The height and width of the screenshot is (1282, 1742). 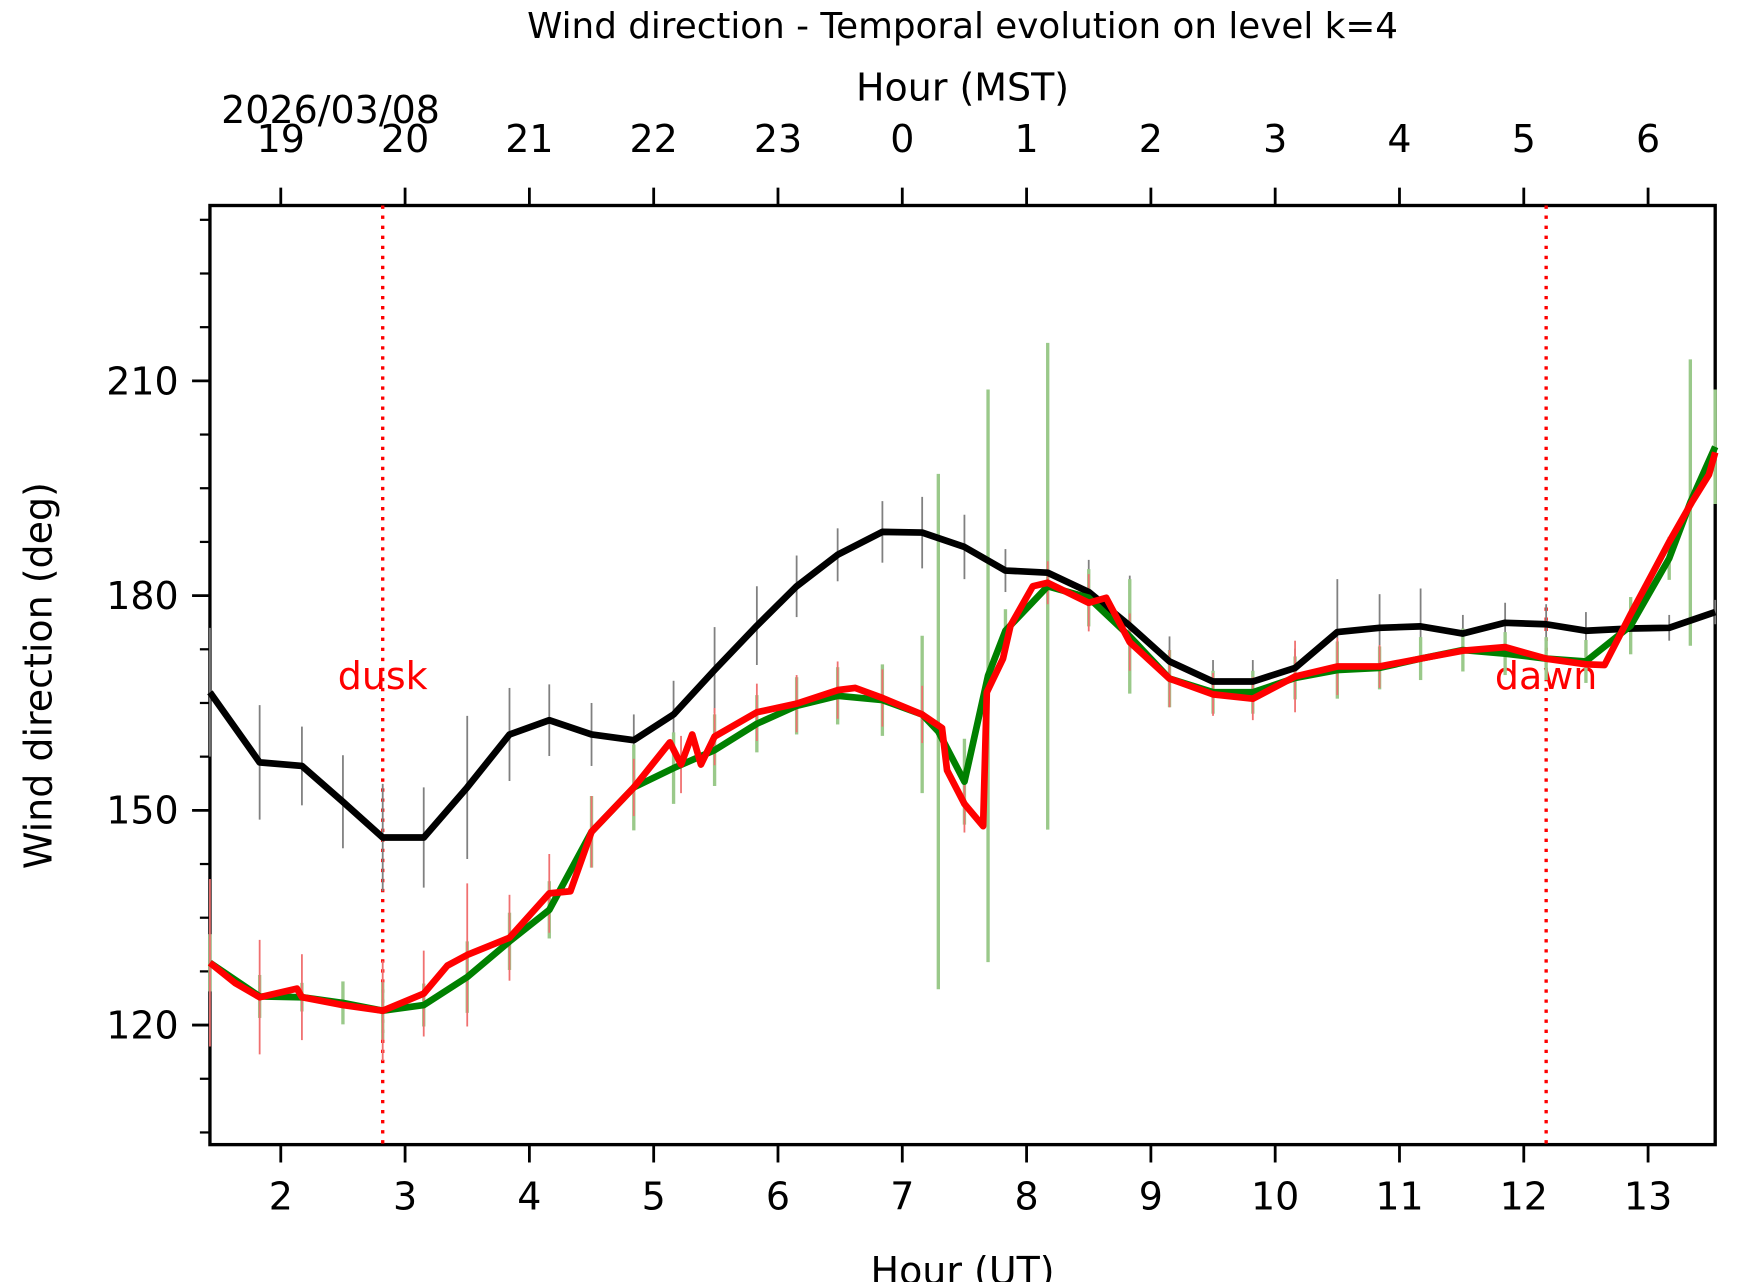 What do you see at coordinates (281, 1196) in the screenshot?
I see `x-tick-label: 2` at bounding box center [281, 1196].